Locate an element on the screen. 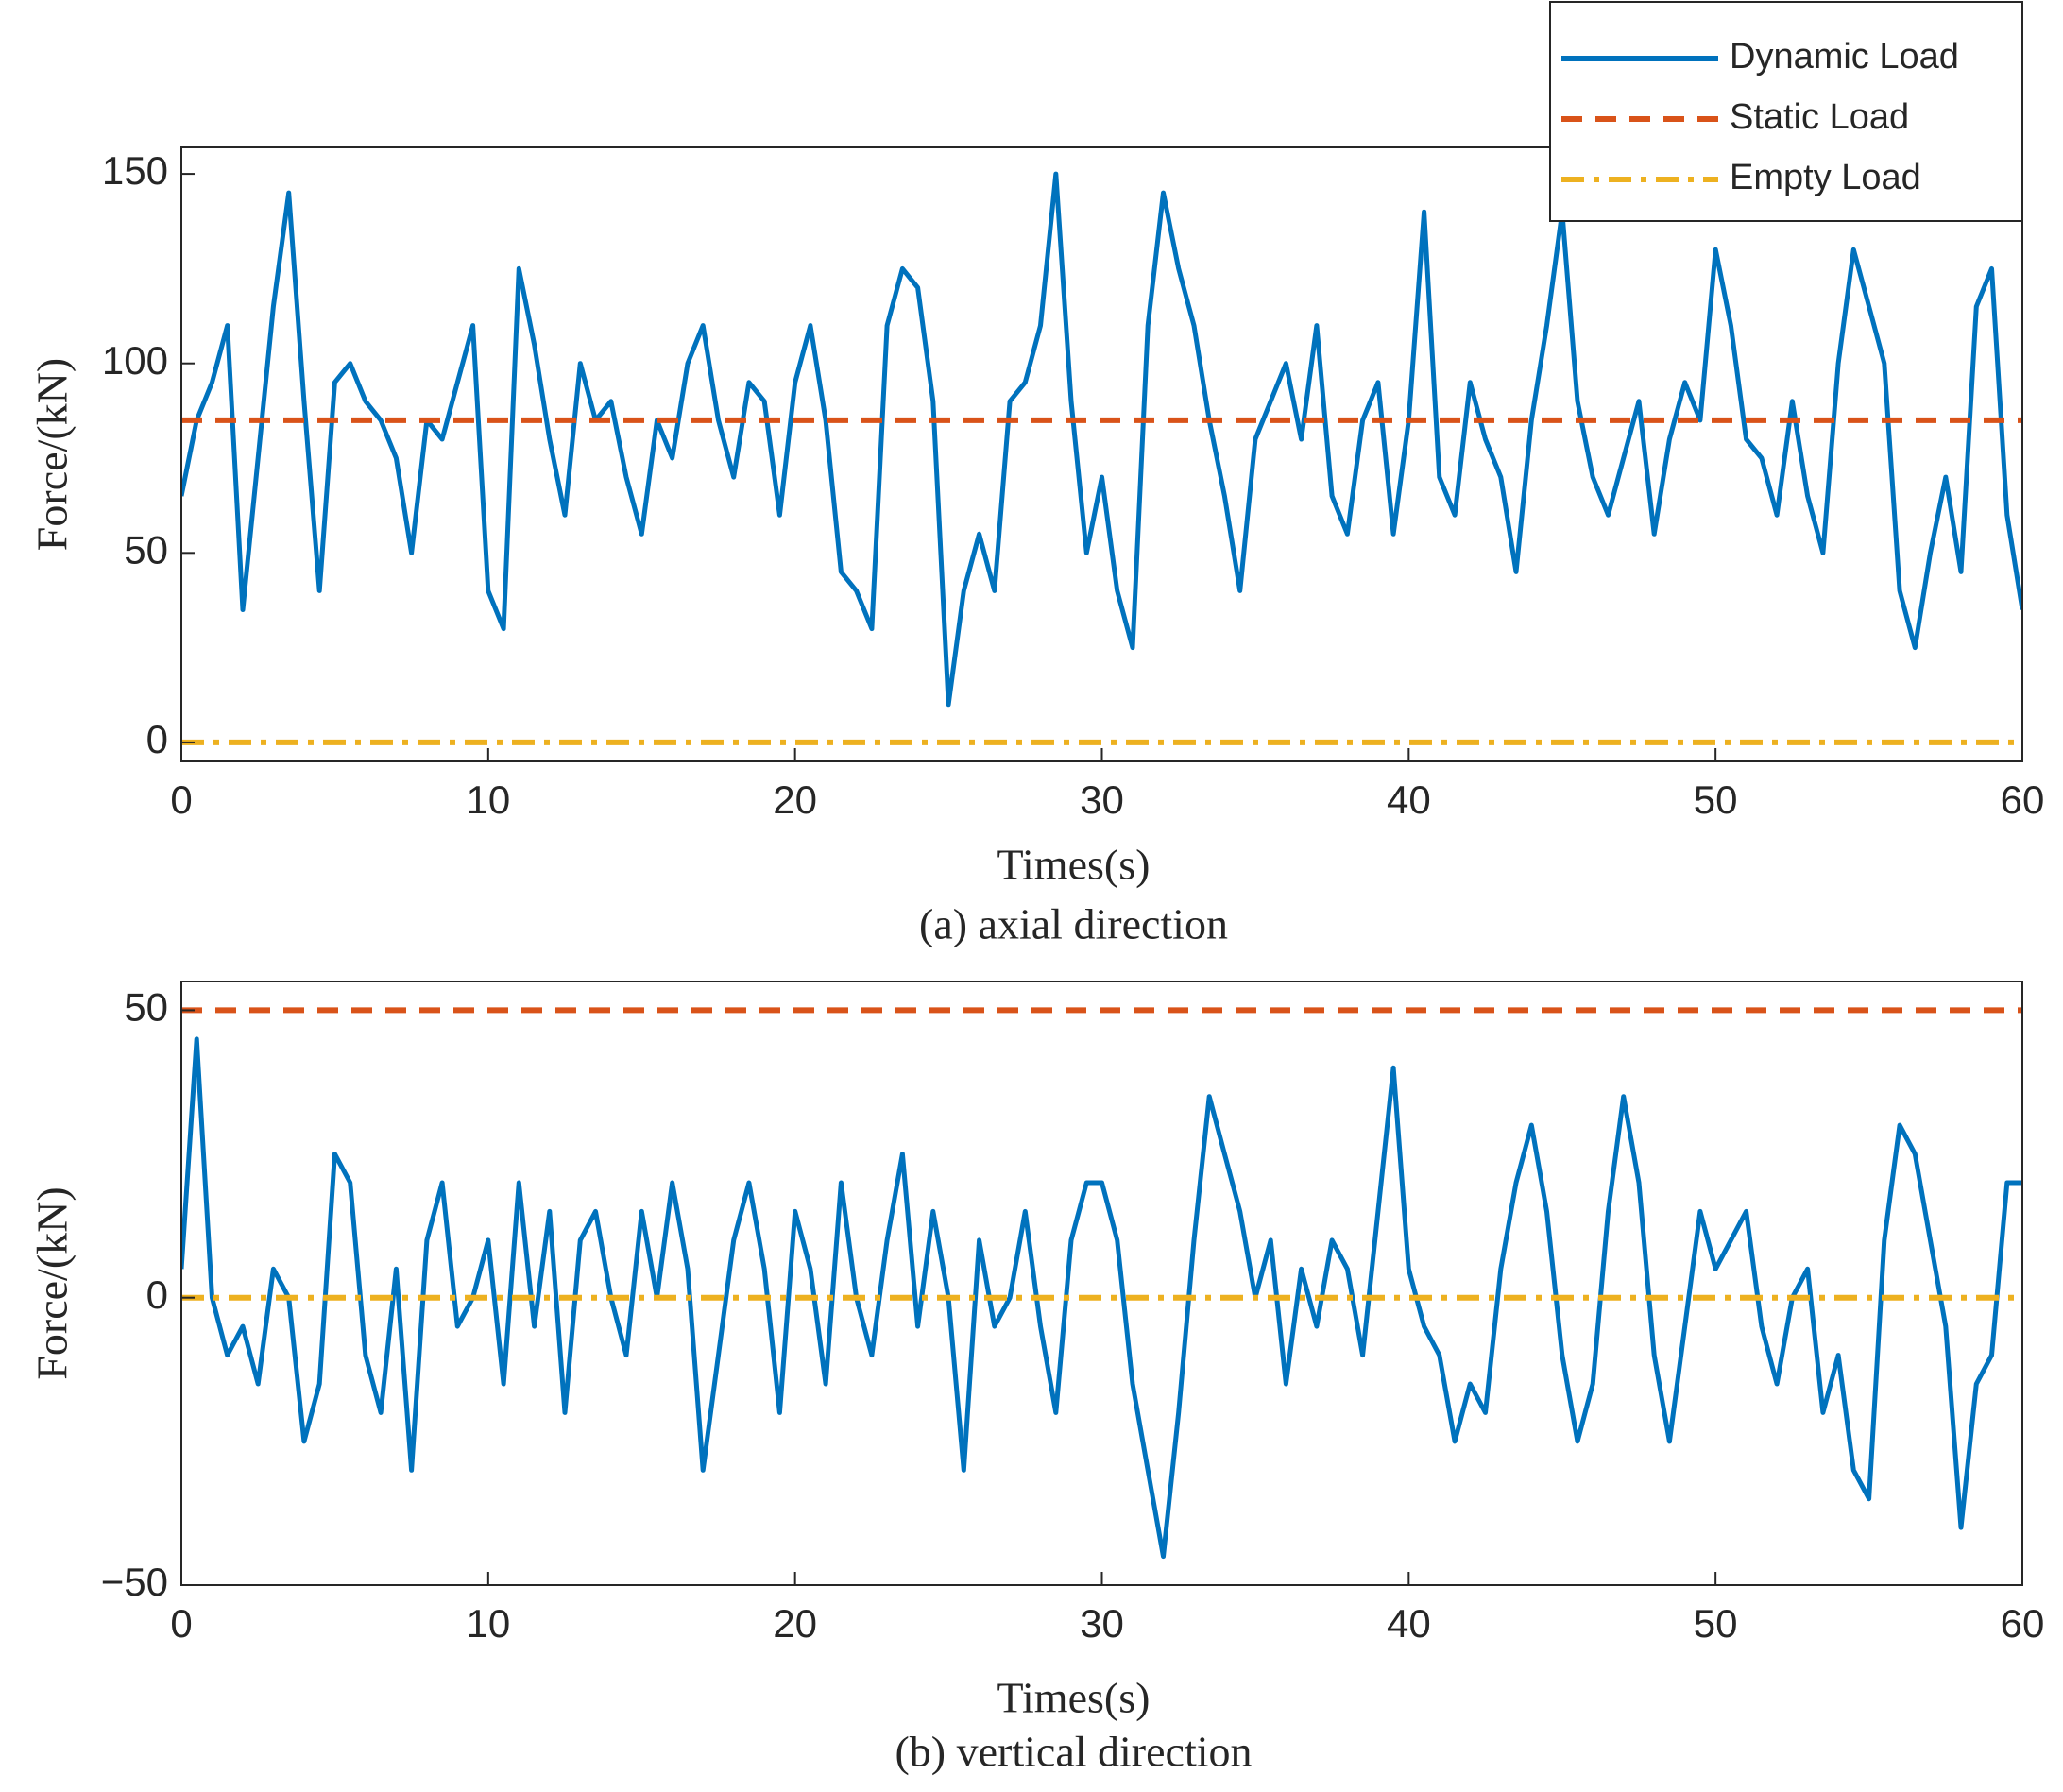 The height and width of the screenshot is (1792, 2063). y-tick-label: 100 is located at coordinates (135, 360).